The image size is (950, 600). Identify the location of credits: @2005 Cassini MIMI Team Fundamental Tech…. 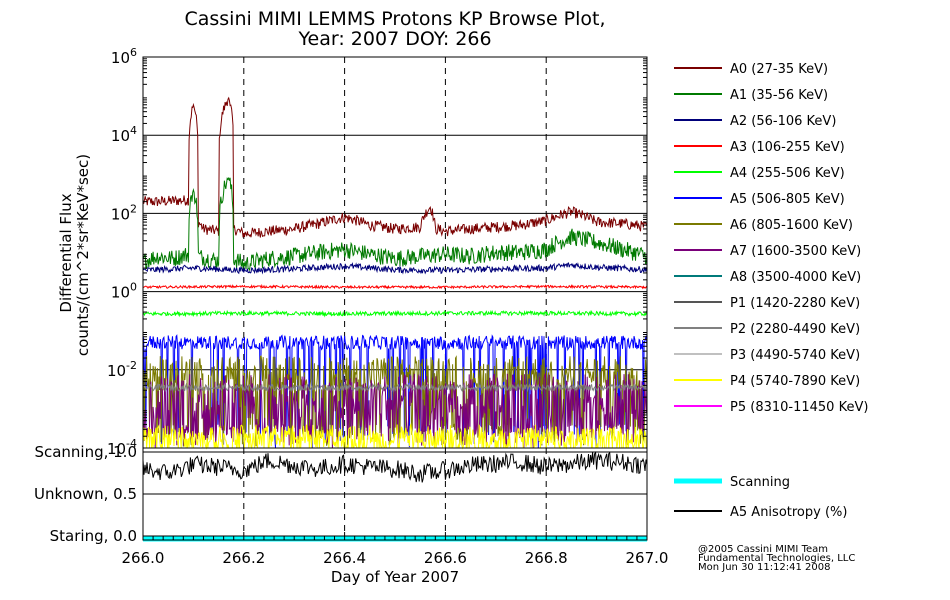
(777, 558).